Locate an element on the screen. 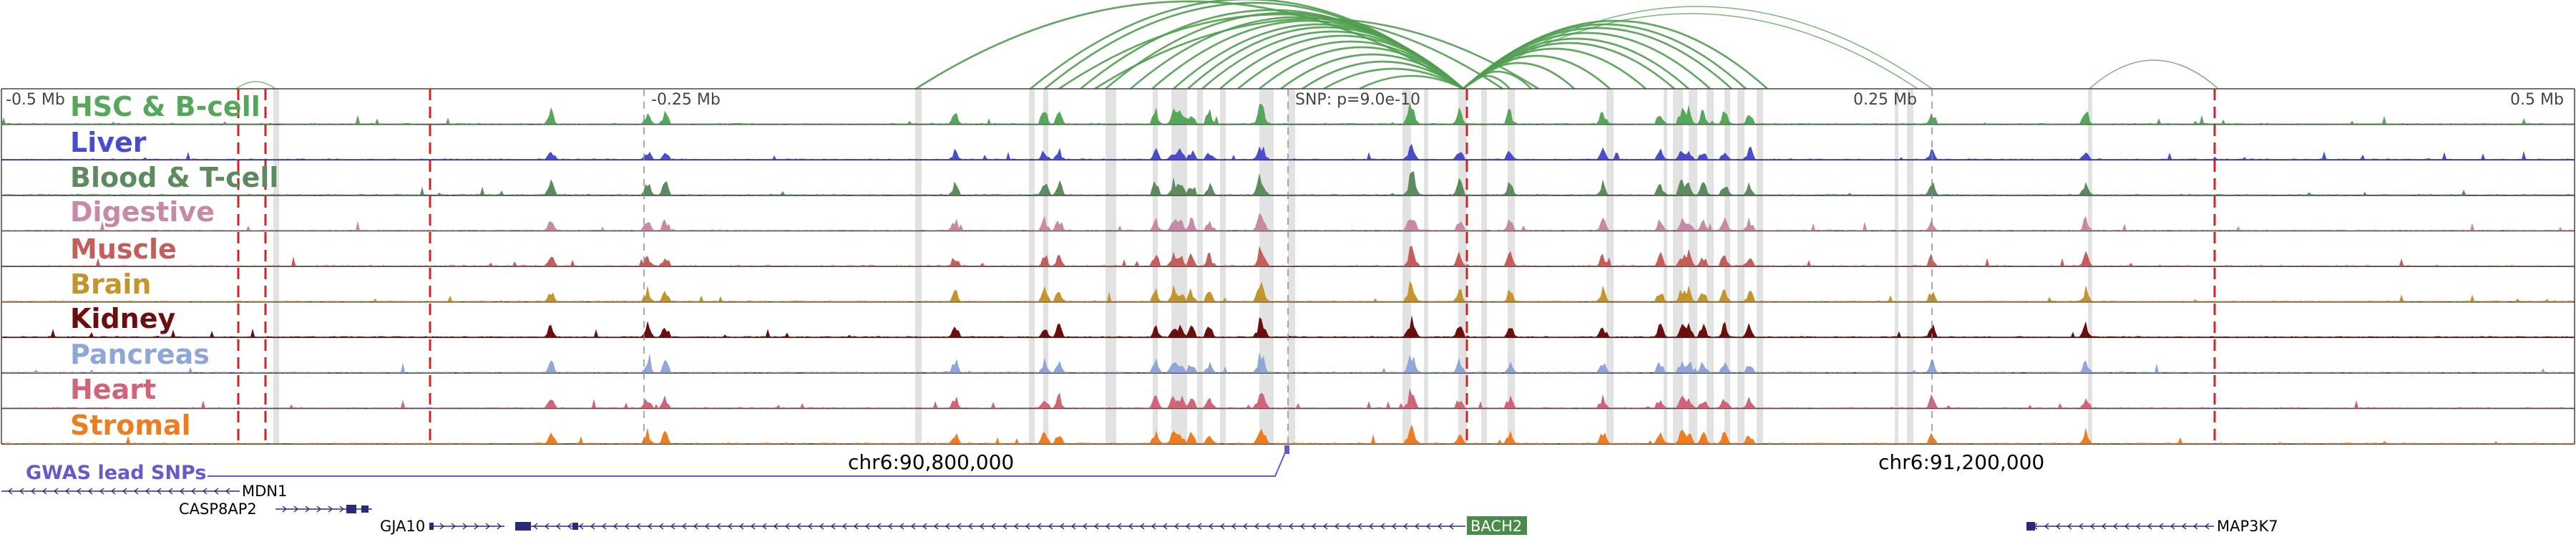 The height and width of the screenshot is (537, 2576). gwas-connector-line is located at coordinates (747, 463).